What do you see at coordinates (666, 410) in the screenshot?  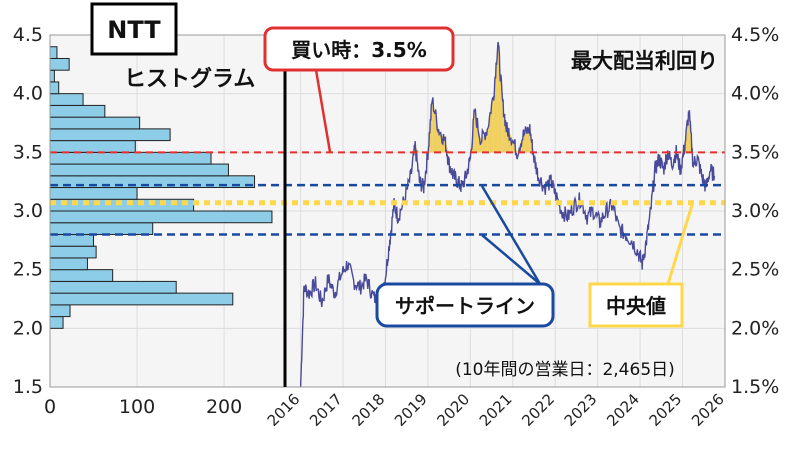 I see `x-tick-year: 2025` at bounding box center [666, 410].